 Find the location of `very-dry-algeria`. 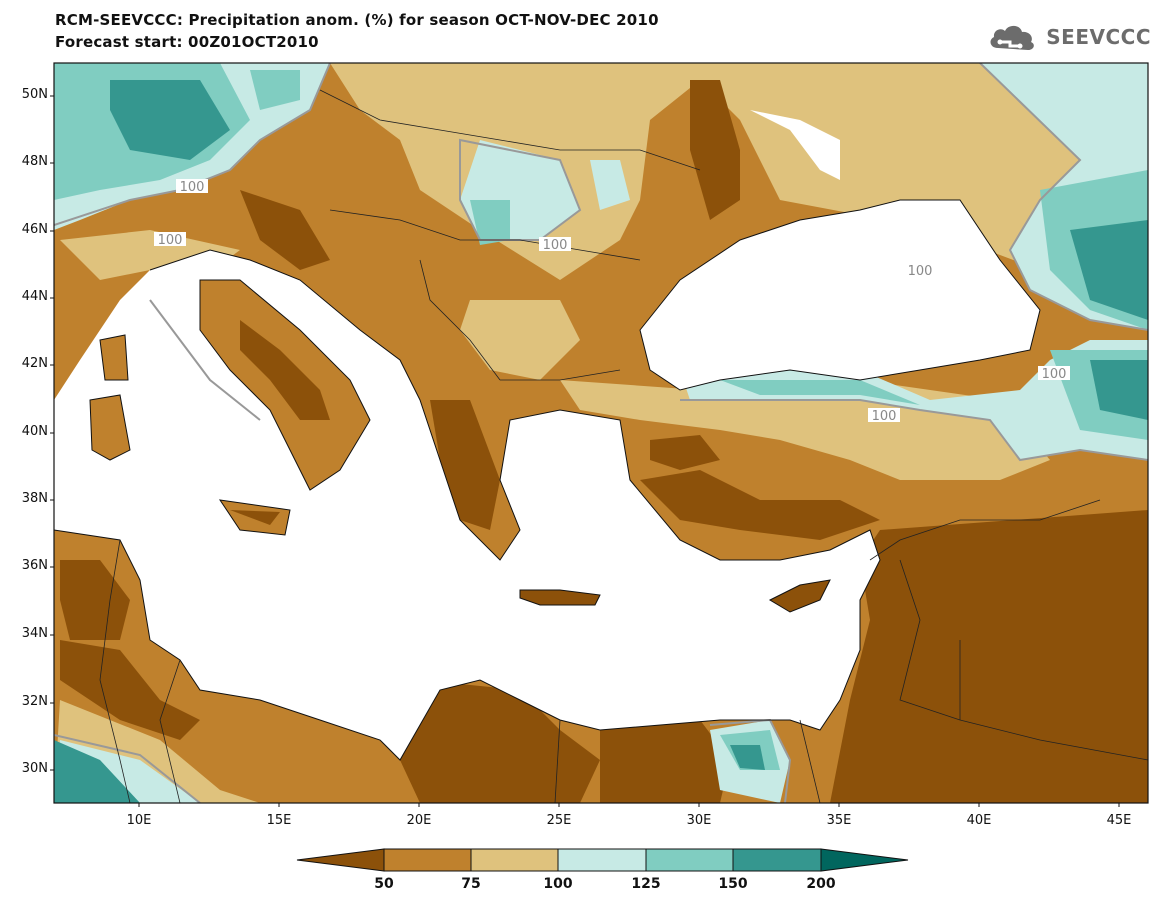

very-dry-algeria is located at coordinates (95, 600).